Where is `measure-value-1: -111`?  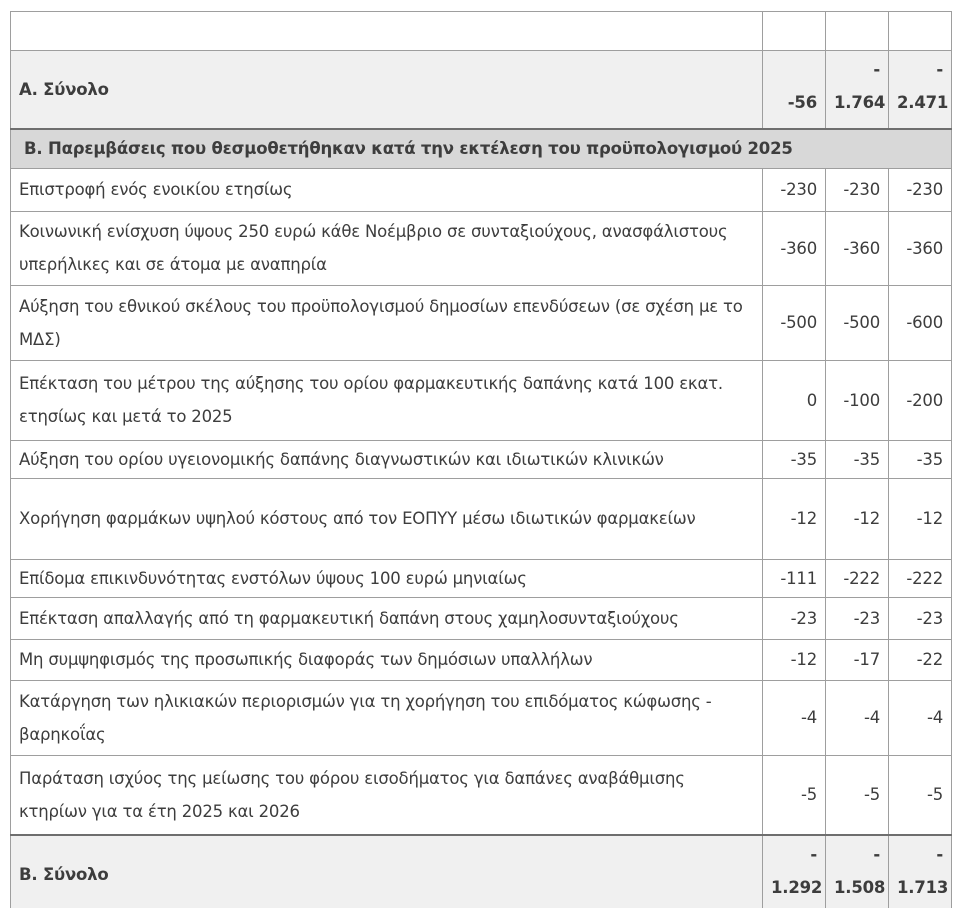
measure-value-1: -111 is located at coordinates (794, 578).